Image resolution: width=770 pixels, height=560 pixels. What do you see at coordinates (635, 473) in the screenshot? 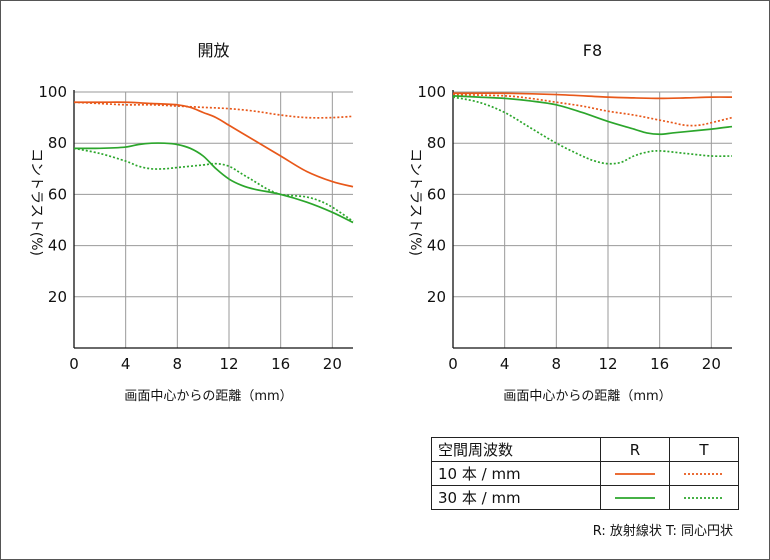
I see `legend-swatch-r10` at bounding box center [635, 473].